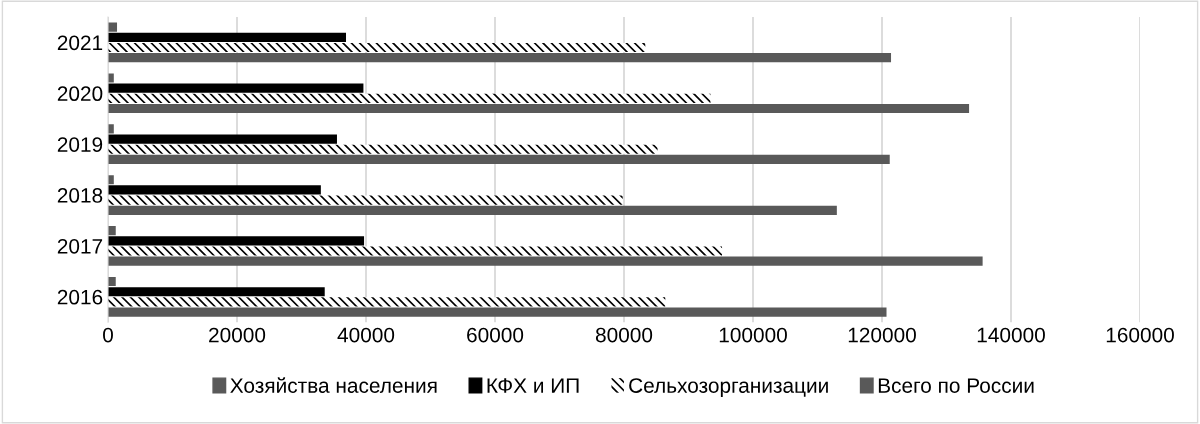  I want to click on y-tick-label: 2016, so click(80, 297).